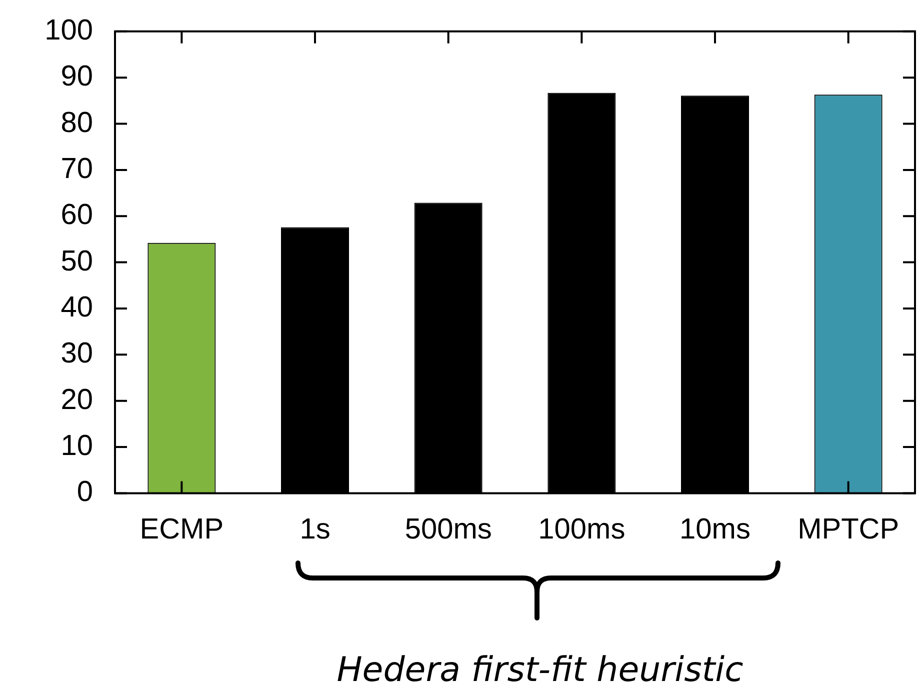 This screenshot has width=920, height=699. What do you see at coordinates (182, 530) in the screenshot?
I see `x-tick-label: ECMP` at bounding box center [182, 530].